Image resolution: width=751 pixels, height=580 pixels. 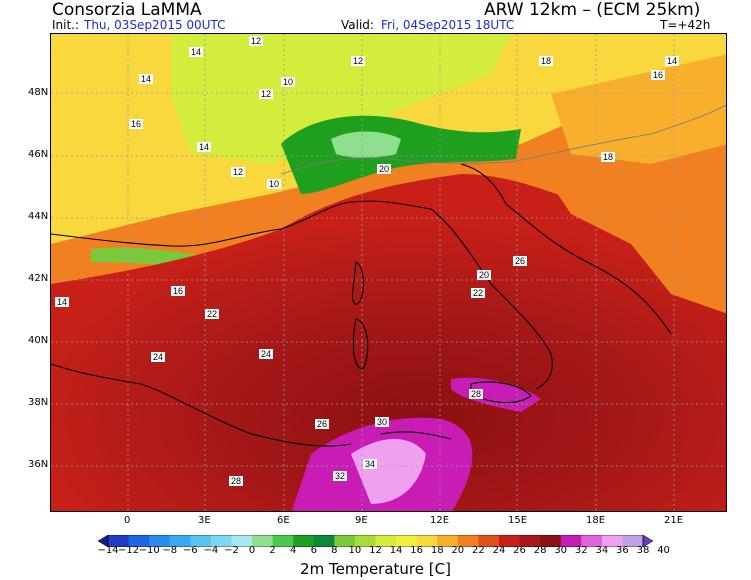 I want to click on temp-label-22b: 22, so click(x=478, y=293).